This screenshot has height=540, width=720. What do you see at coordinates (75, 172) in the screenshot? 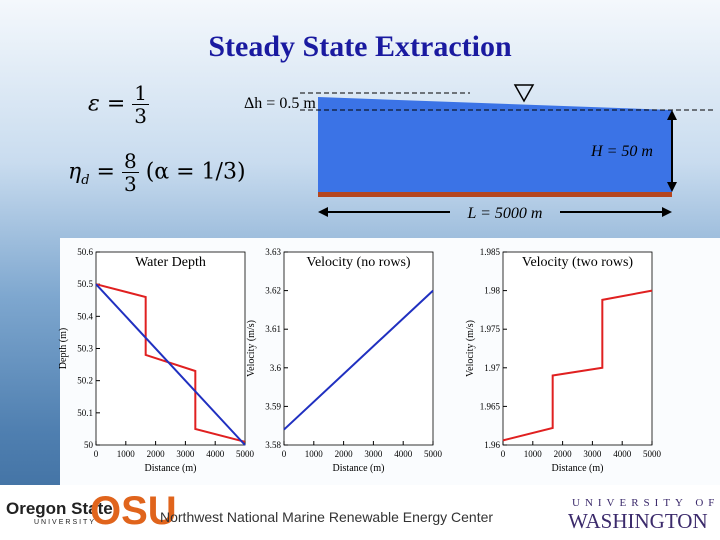
I see `eq-lhs: η` at bounding box center [75, 172].